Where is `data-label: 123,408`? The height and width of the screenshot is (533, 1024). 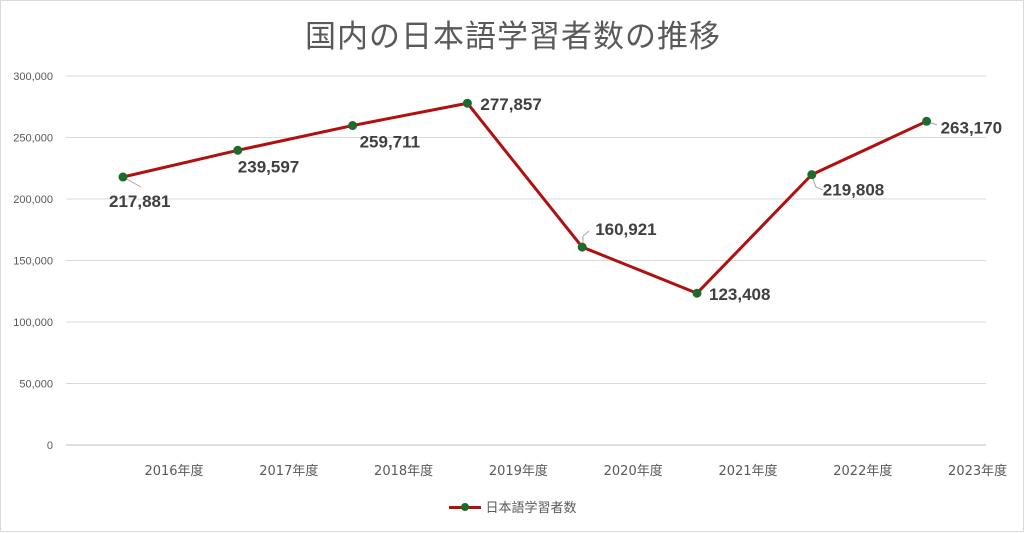 data-label: 123,408 is located at coordinates (739, 294).